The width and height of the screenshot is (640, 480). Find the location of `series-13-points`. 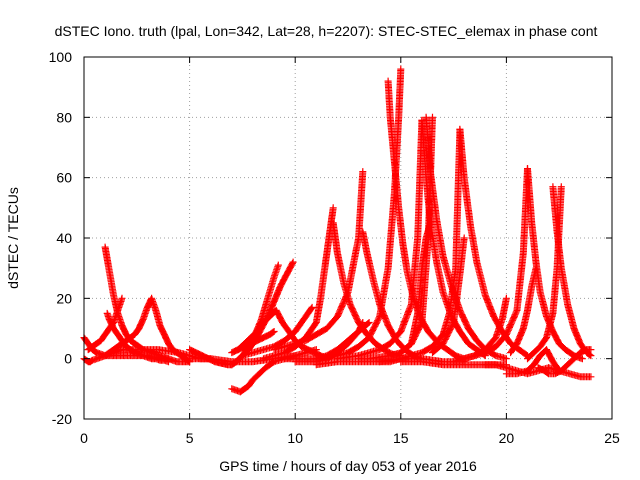

series-13-points is located at coordinates (277, 331).